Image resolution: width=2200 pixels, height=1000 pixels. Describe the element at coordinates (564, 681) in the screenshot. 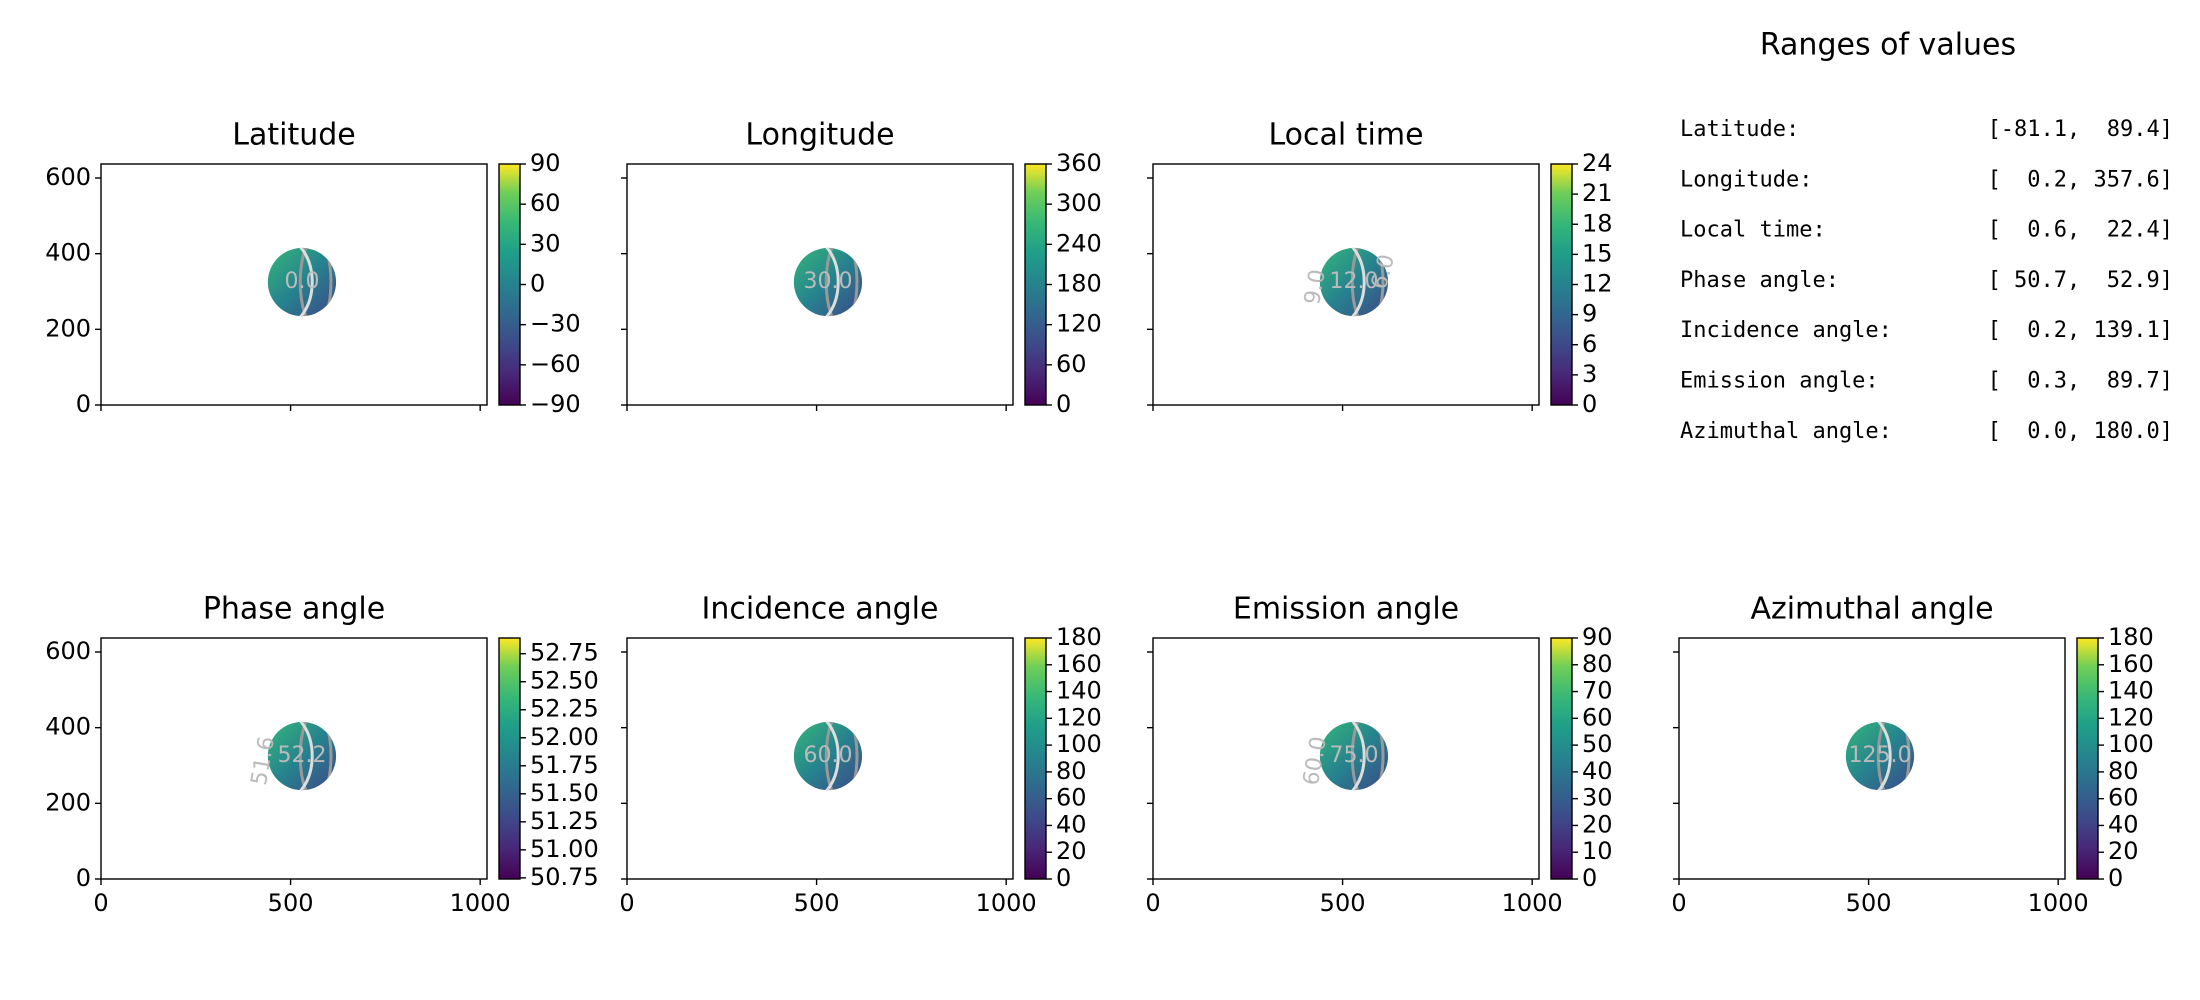

I see `colorbar-tick-label: 52.50` at that location.